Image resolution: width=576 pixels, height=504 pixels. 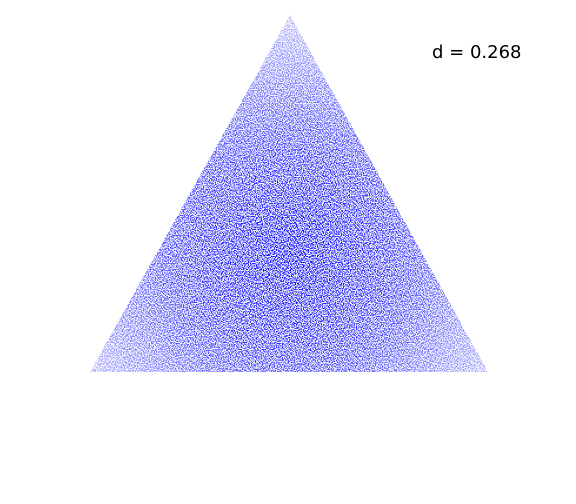 What do you see at coordinates (476, 52) in the screenshot?
I see `annotation: d = 0.268` at bounding box center [476, 52].